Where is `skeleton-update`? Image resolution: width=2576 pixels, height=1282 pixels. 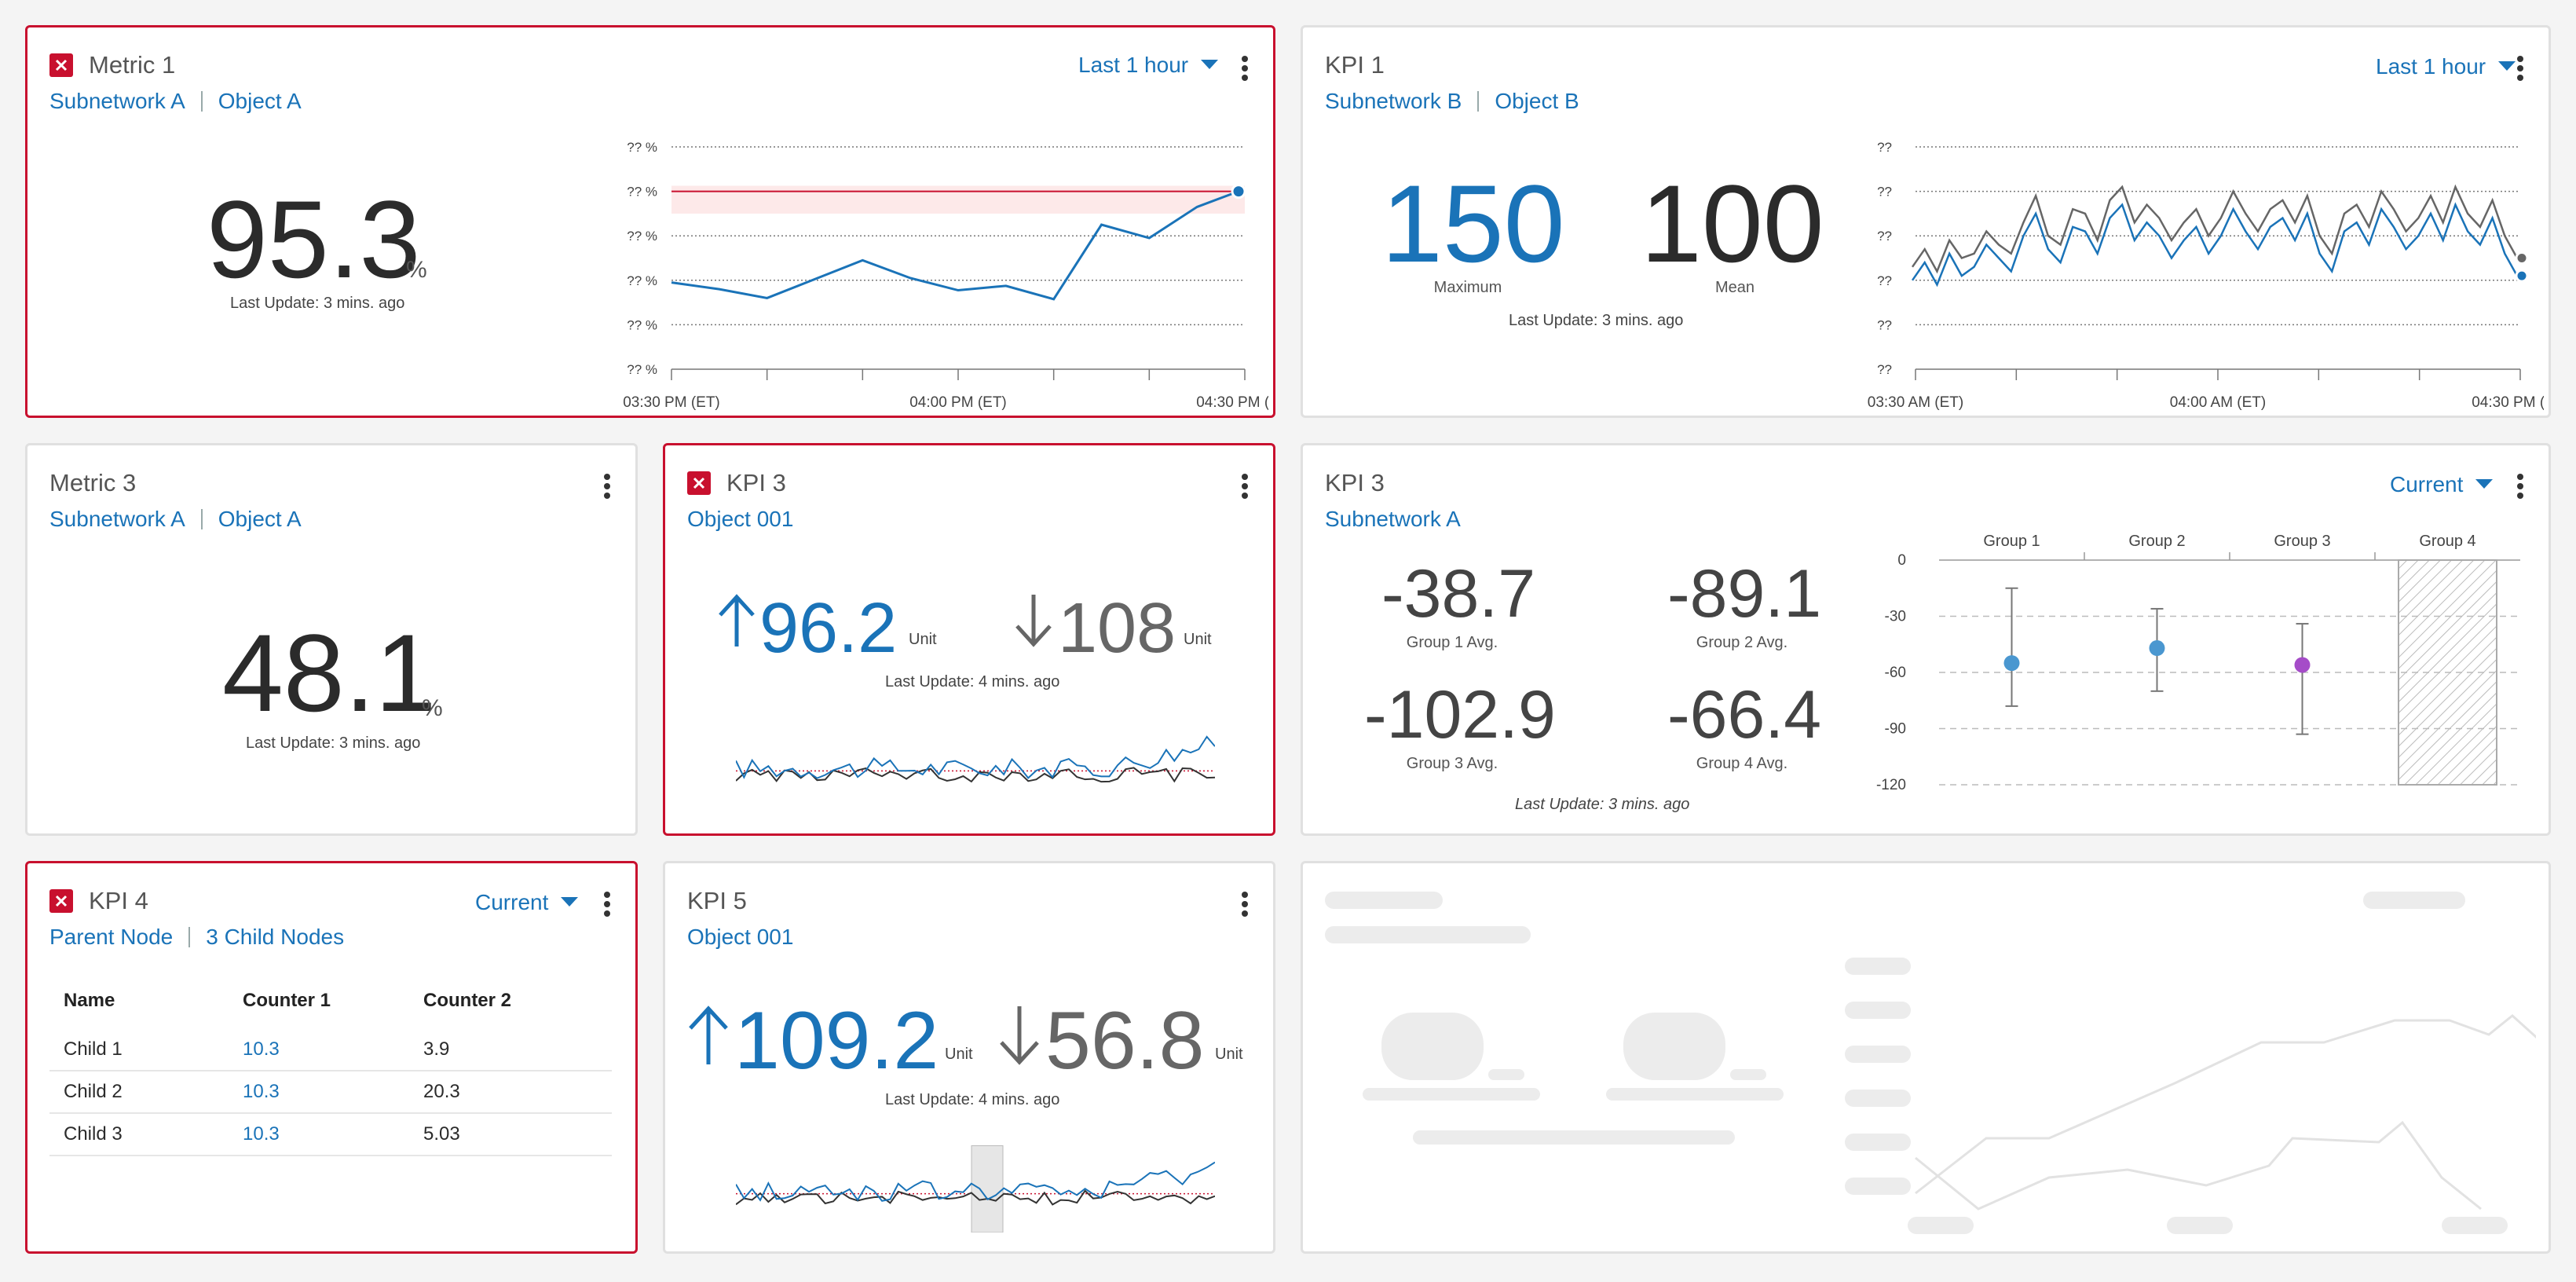
skeleton-update is located at coordinates (1574, 1137).